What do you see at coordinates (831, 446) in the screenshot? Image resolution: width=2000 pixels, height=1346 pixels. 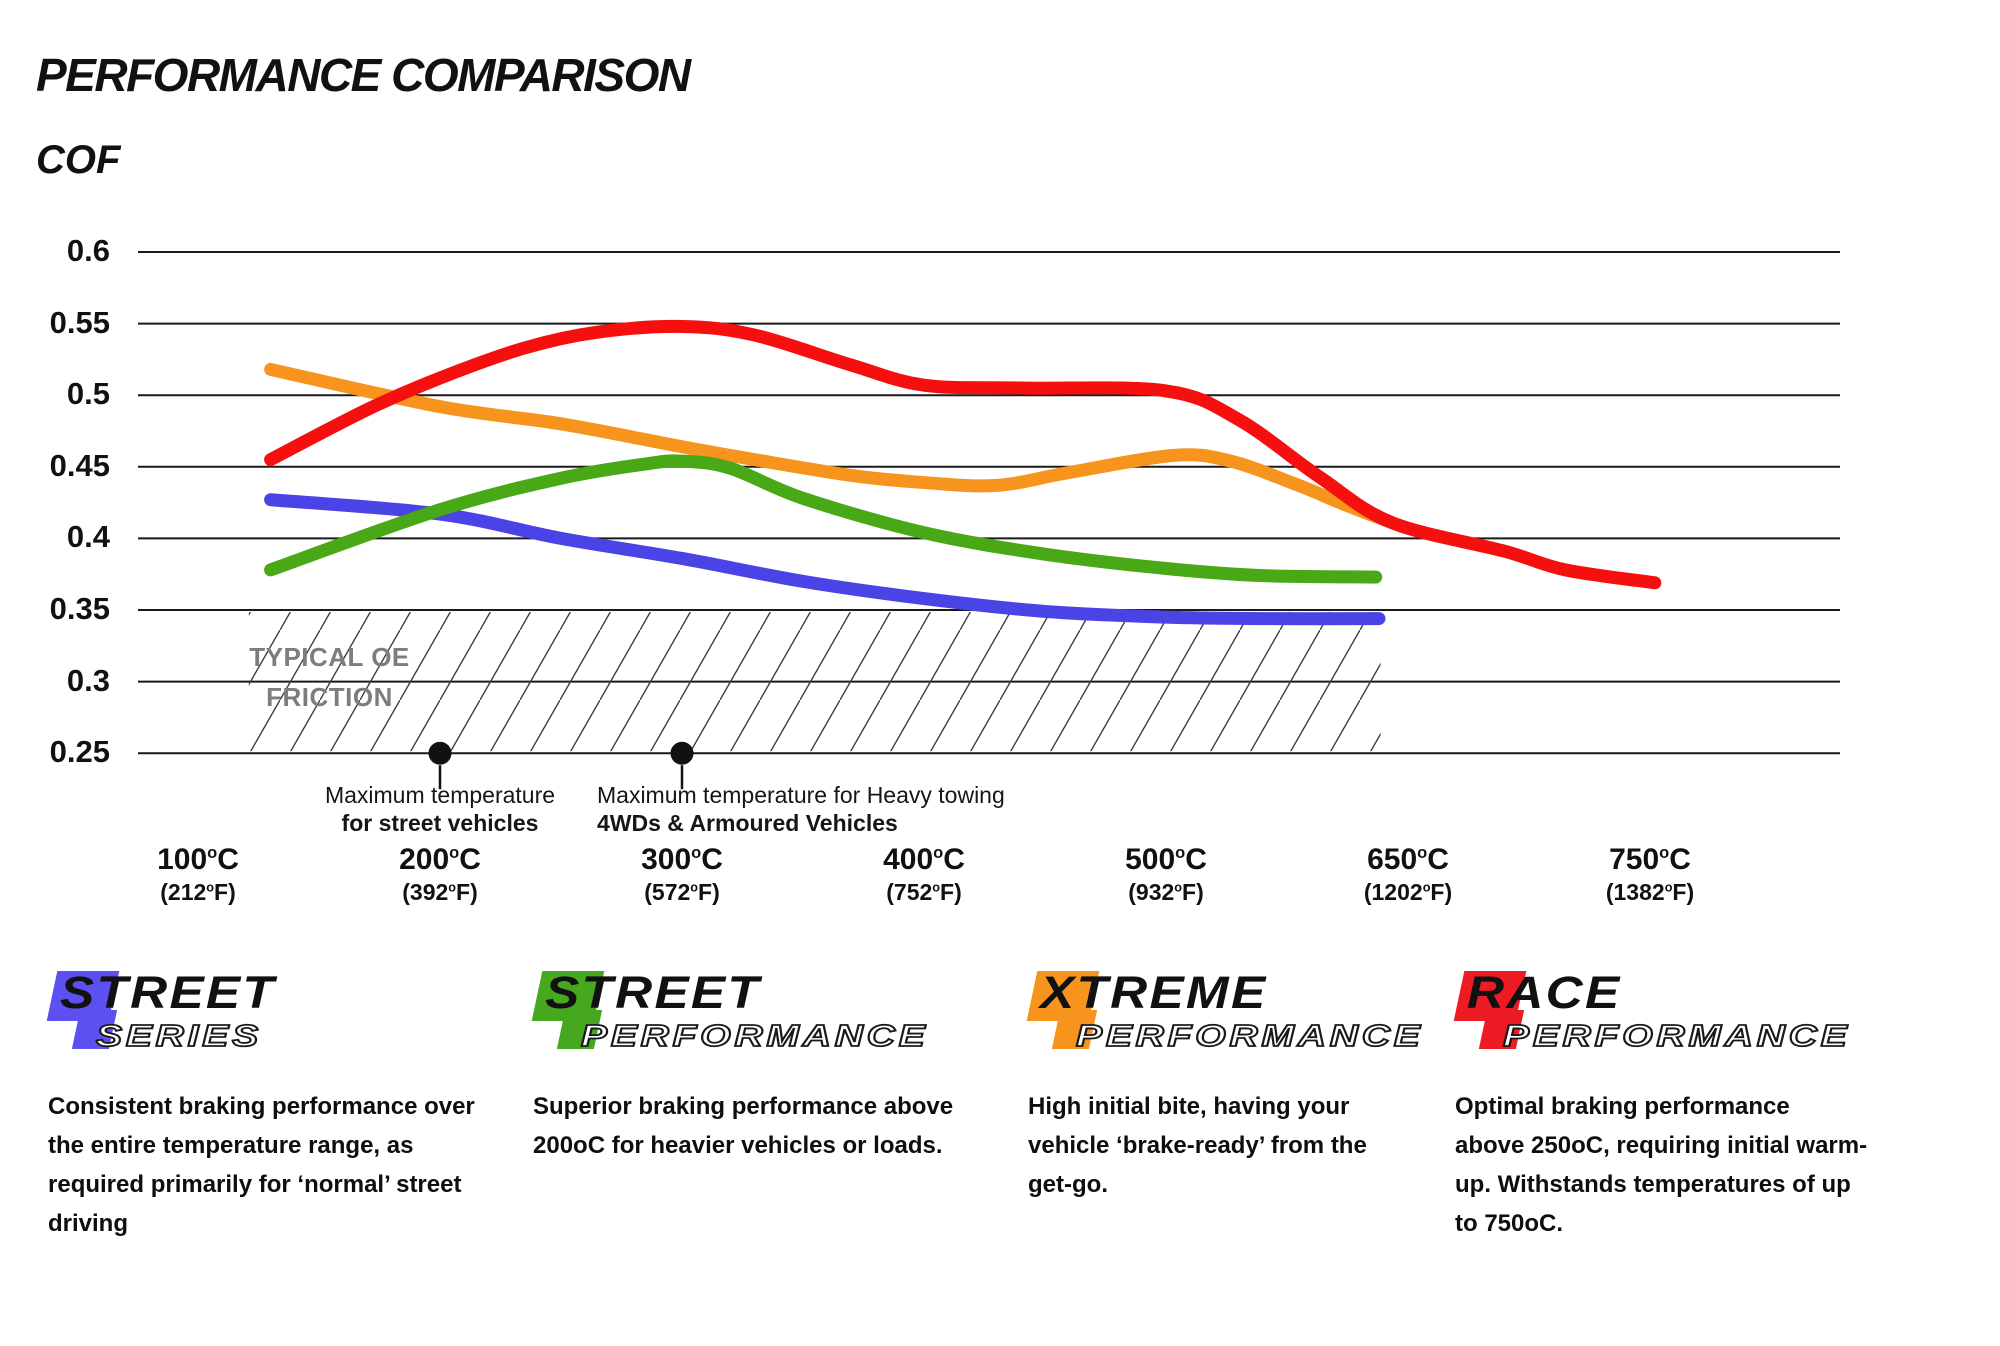 I see `series-line-xtreme-performance` at bounding box center [831, 446].